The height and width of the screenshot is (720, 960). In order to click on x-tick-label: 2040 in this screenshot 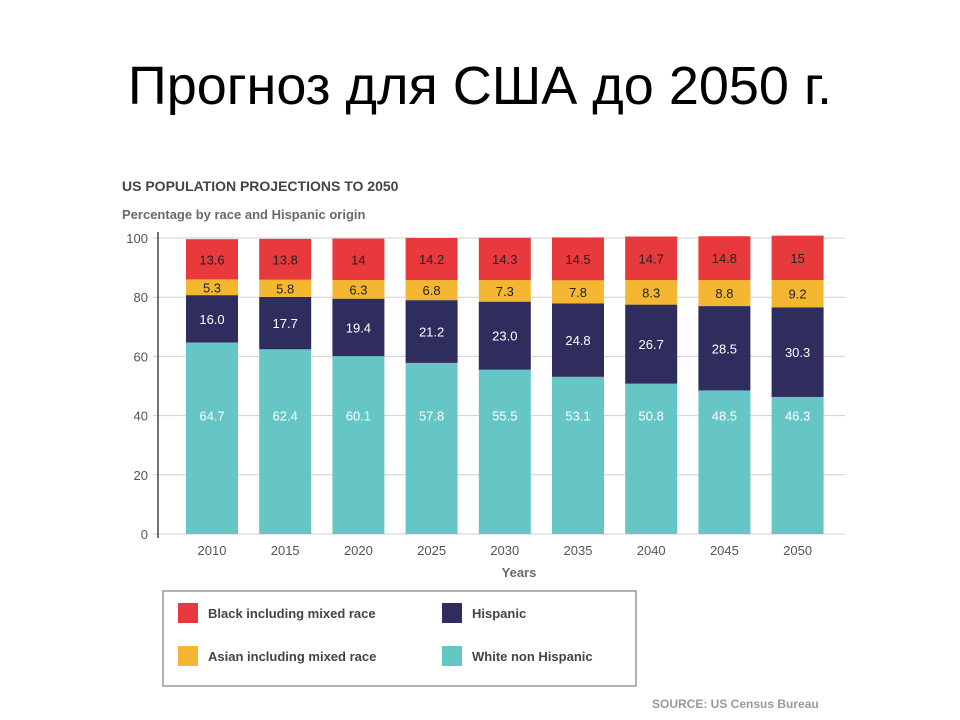, I will do `click(651, 550)`.